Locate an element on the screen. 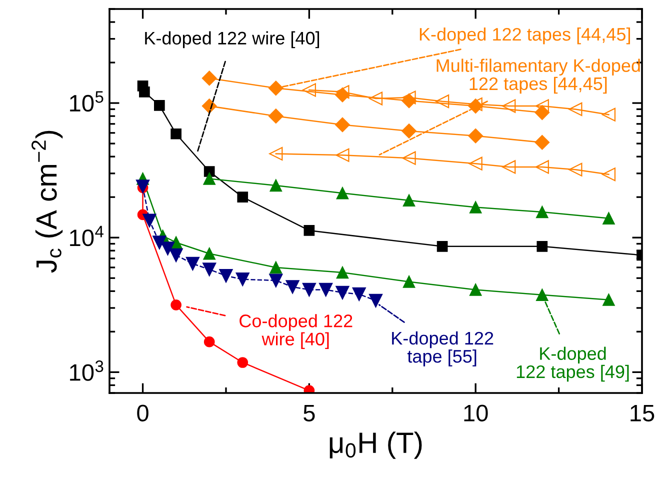  annotation: K-doped 122 tapes [49] is located at coordinates (572, 364).